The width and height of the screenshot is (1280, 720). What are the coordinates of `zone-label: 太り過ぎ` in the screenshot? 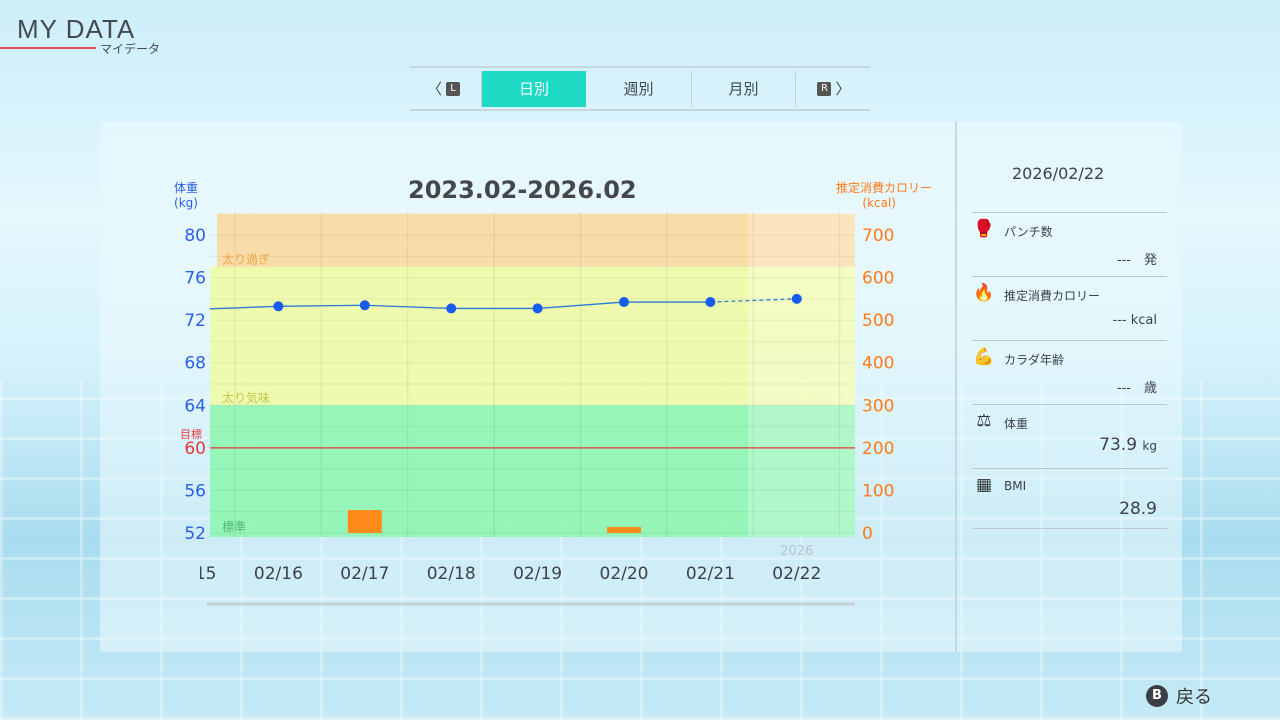 It's located at (246, 259).